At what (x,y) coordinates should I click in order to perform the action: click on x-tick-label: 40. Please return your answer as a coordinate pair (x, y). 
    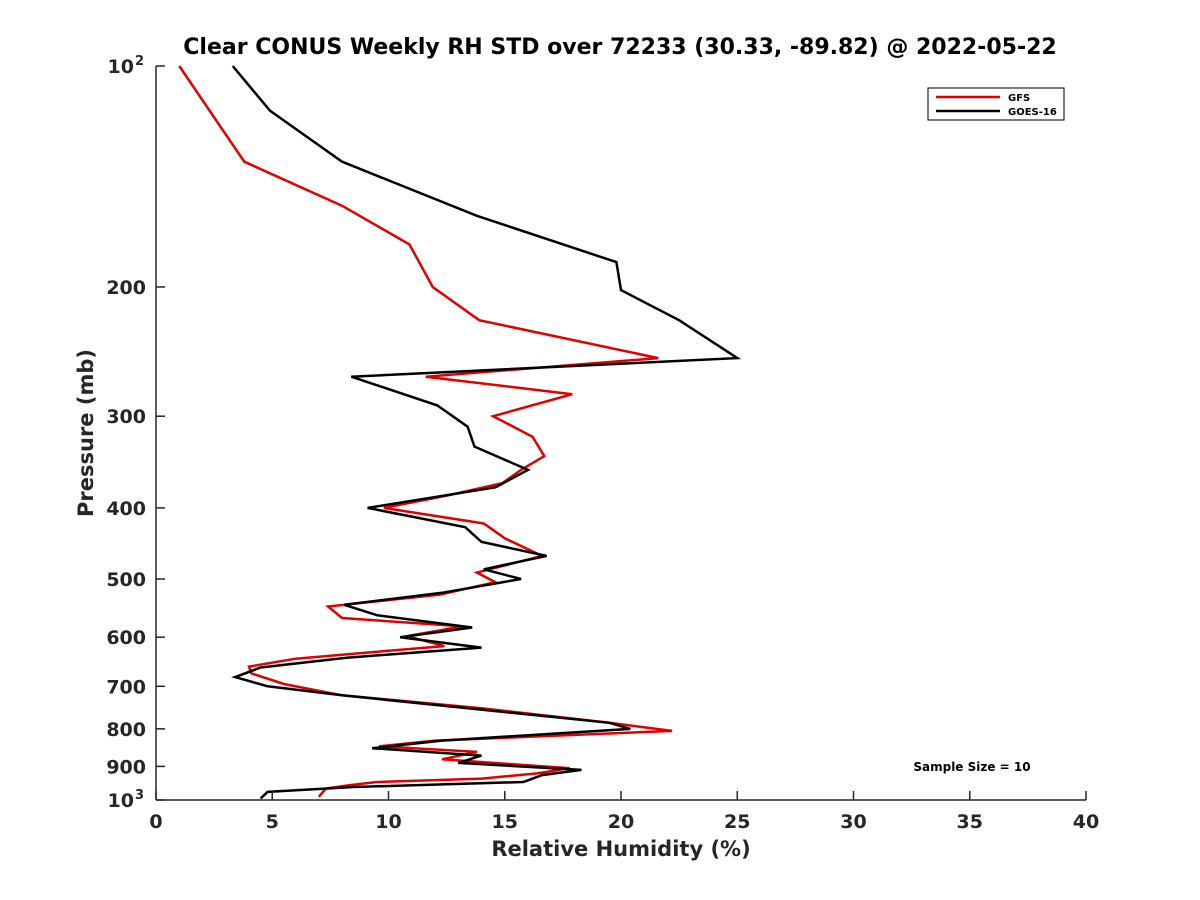
    Looking at the image, I should click on (1086, 822).